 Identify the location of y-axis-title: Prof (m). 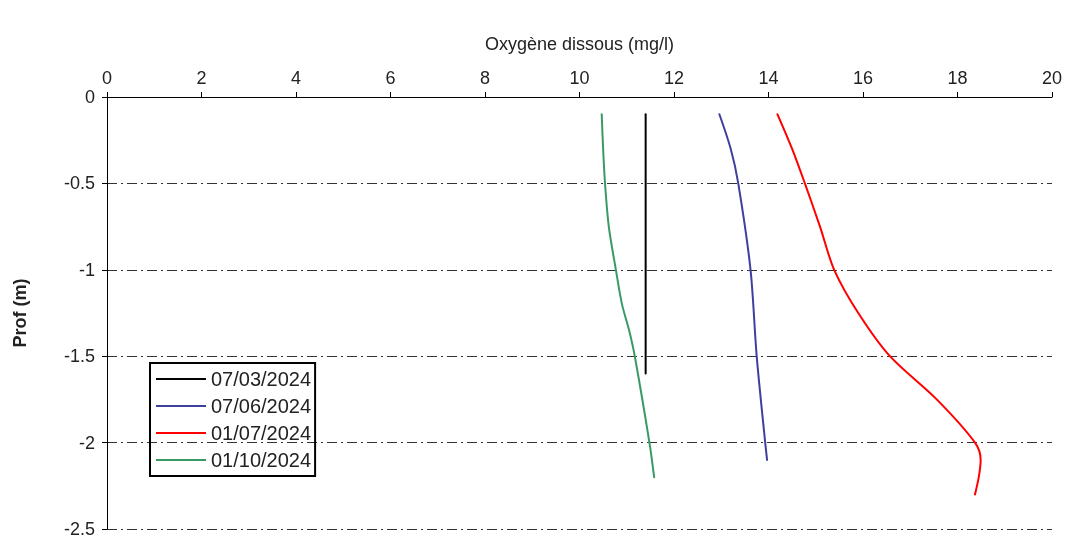
(20, 313).